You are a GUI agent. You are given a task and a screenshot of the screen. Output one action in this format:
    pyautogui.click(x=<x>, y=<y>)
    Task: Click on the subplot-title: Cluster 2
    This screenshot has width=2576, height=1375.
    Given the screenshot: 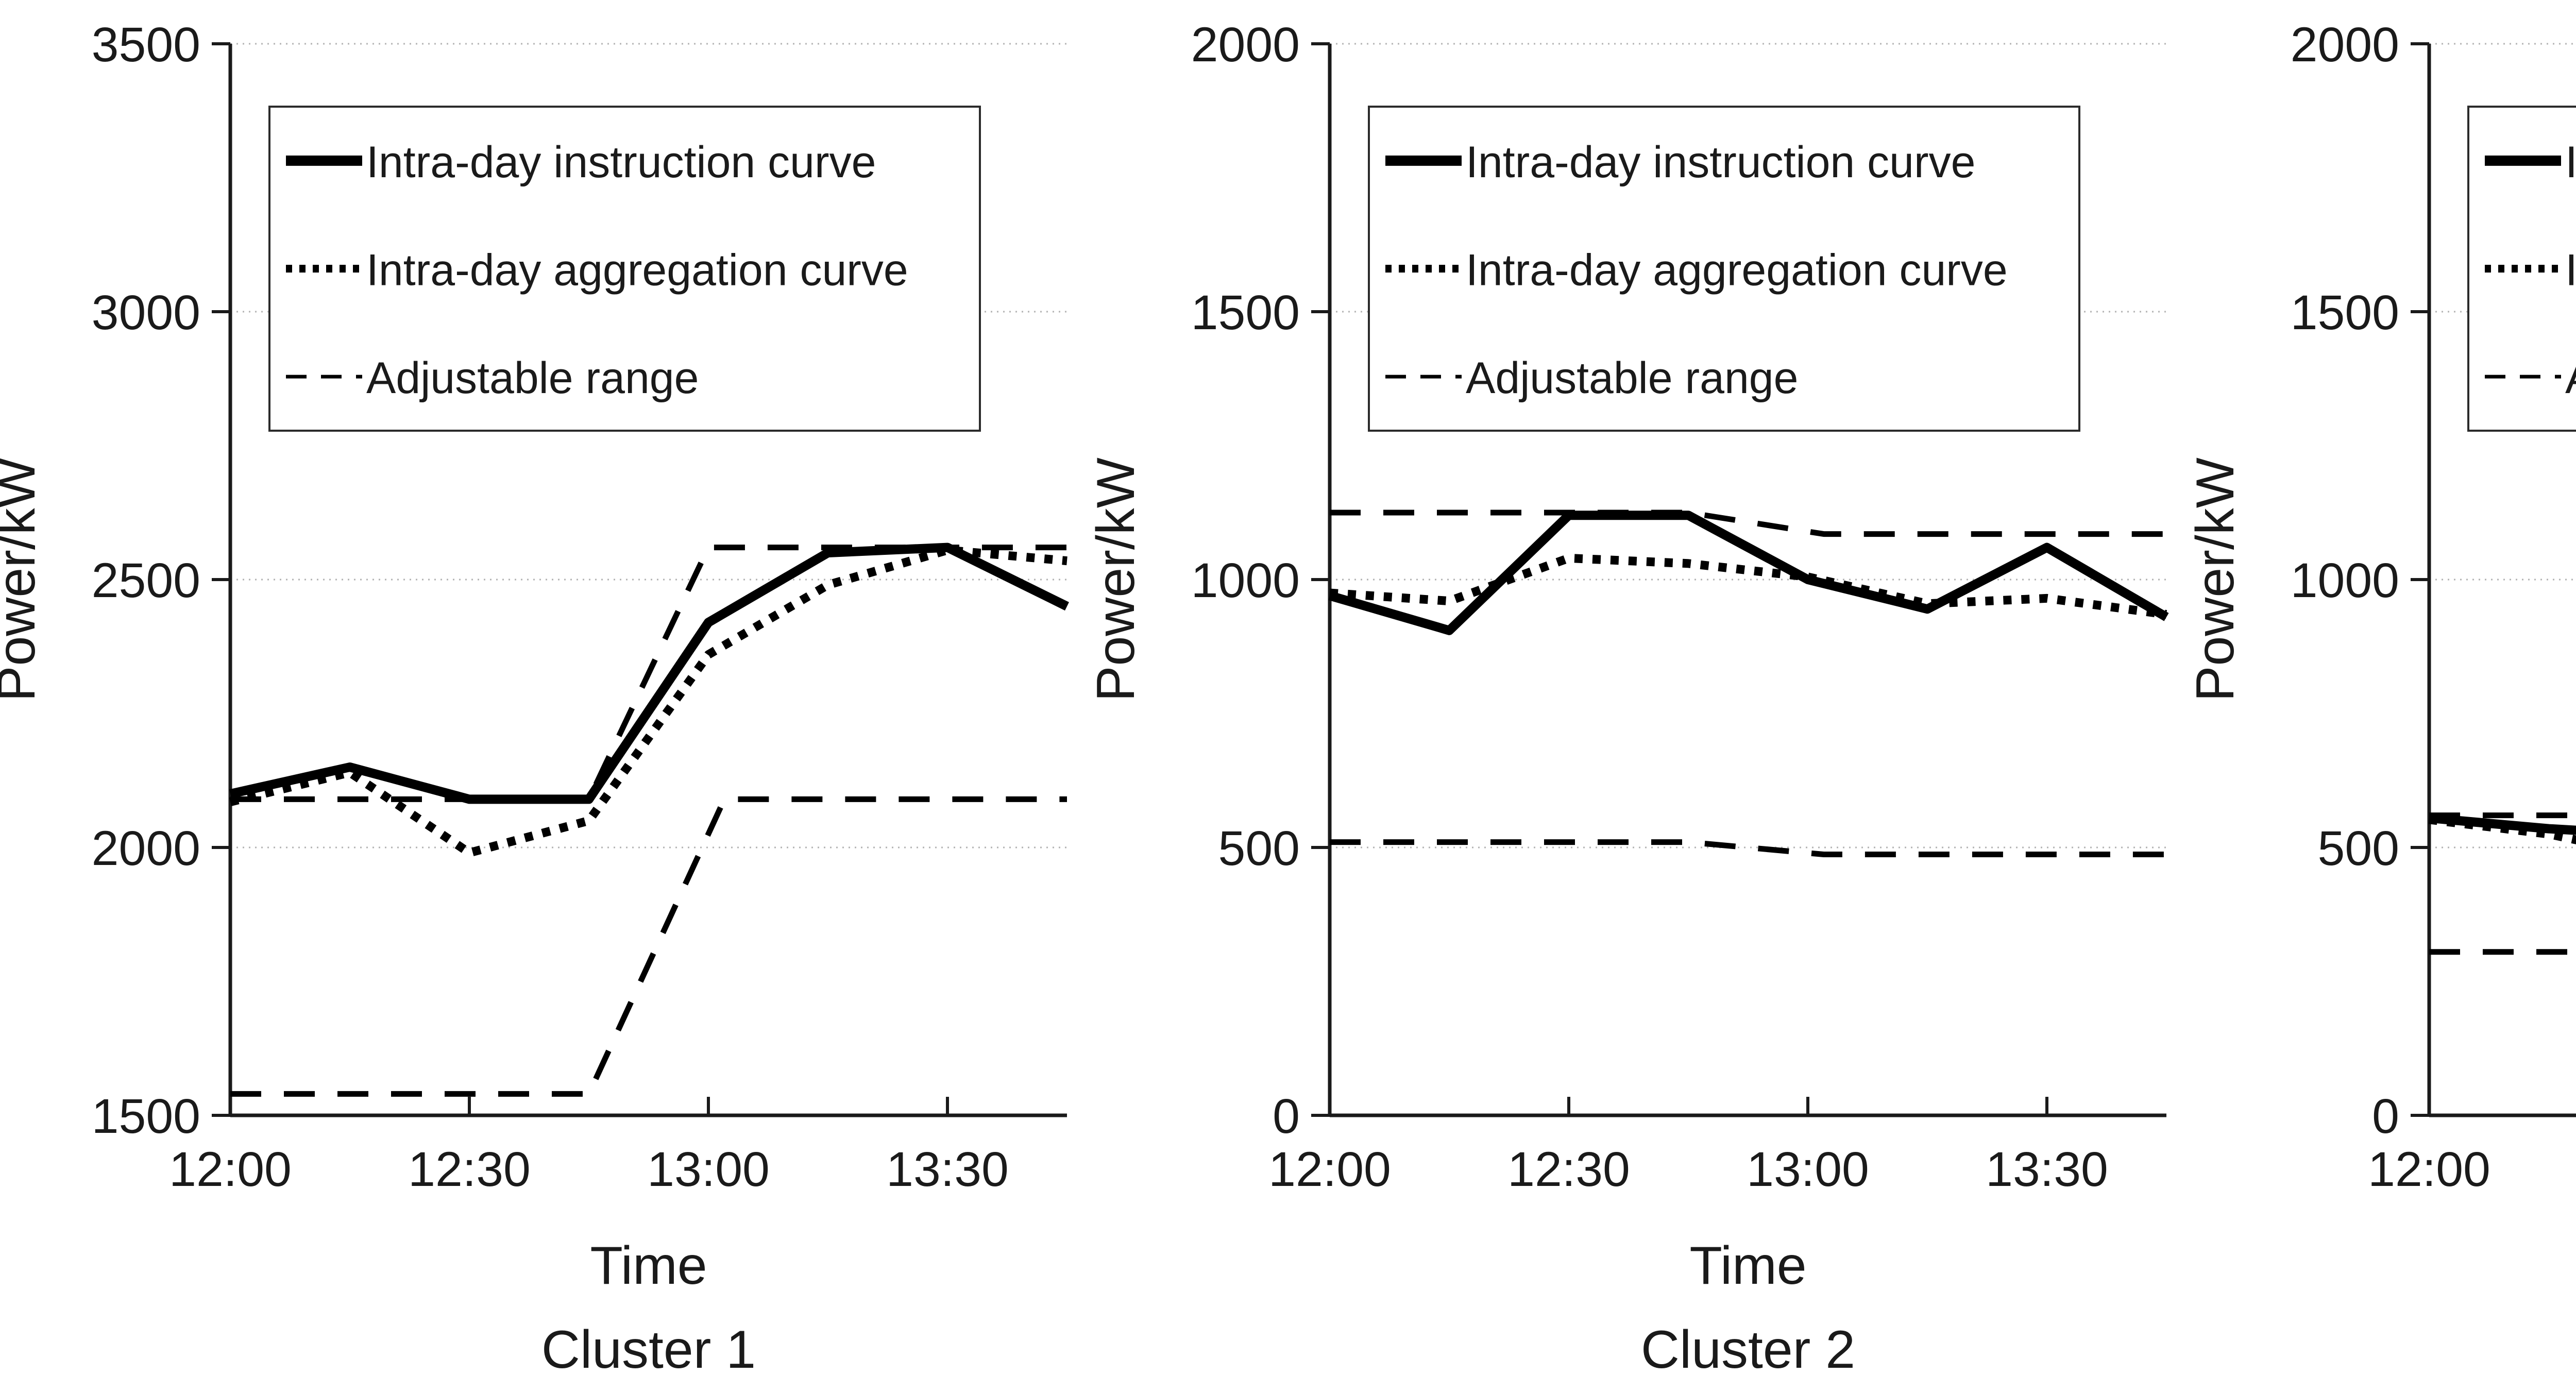 What is the action you would take?
    pyautogui.click(x=1748, y=1348)
    